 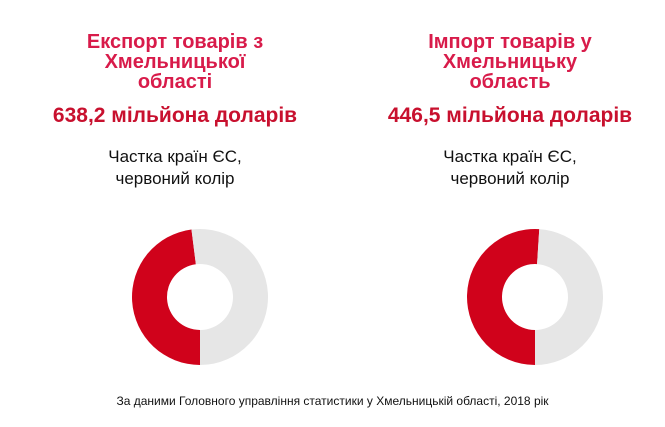 I want to click on chart-subtitle: 446,5 мільйона доларів, so click(x=510, y=115).